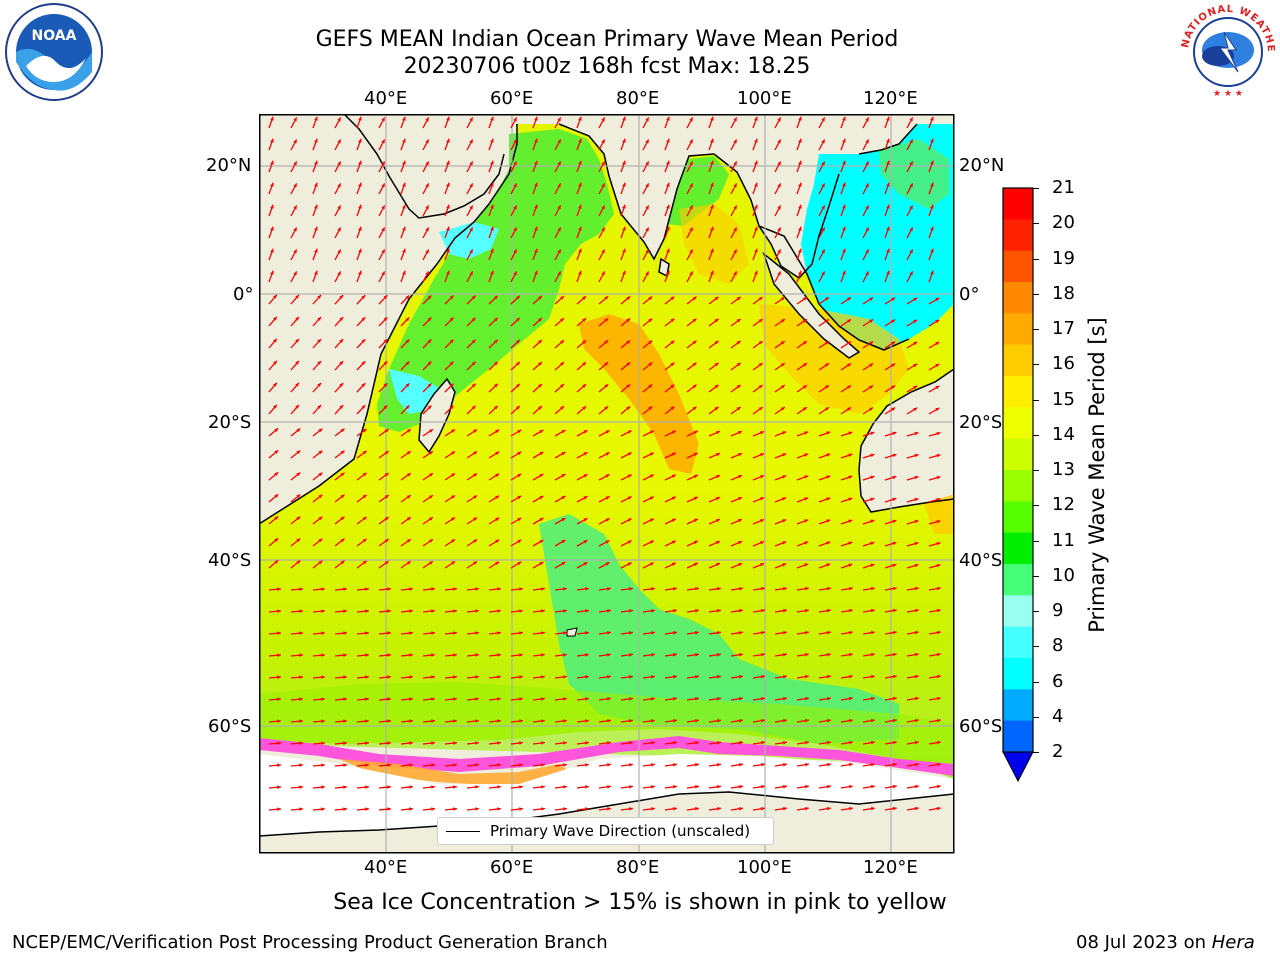 This screenshot has height=960, width=1280. Describe the element at coordinates (1058, 751) in the screenshot. I see `colorbar-label: 2` at that location.